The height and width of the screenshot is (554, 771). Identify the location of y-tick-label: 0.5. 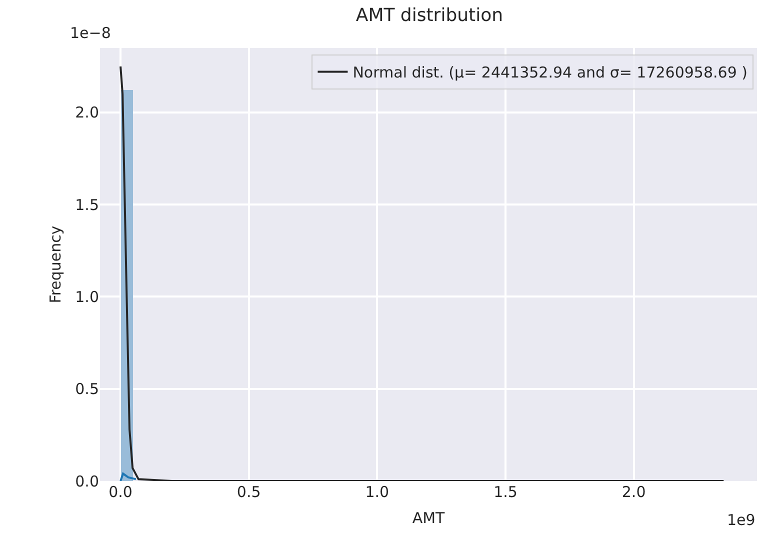
(87, 389).